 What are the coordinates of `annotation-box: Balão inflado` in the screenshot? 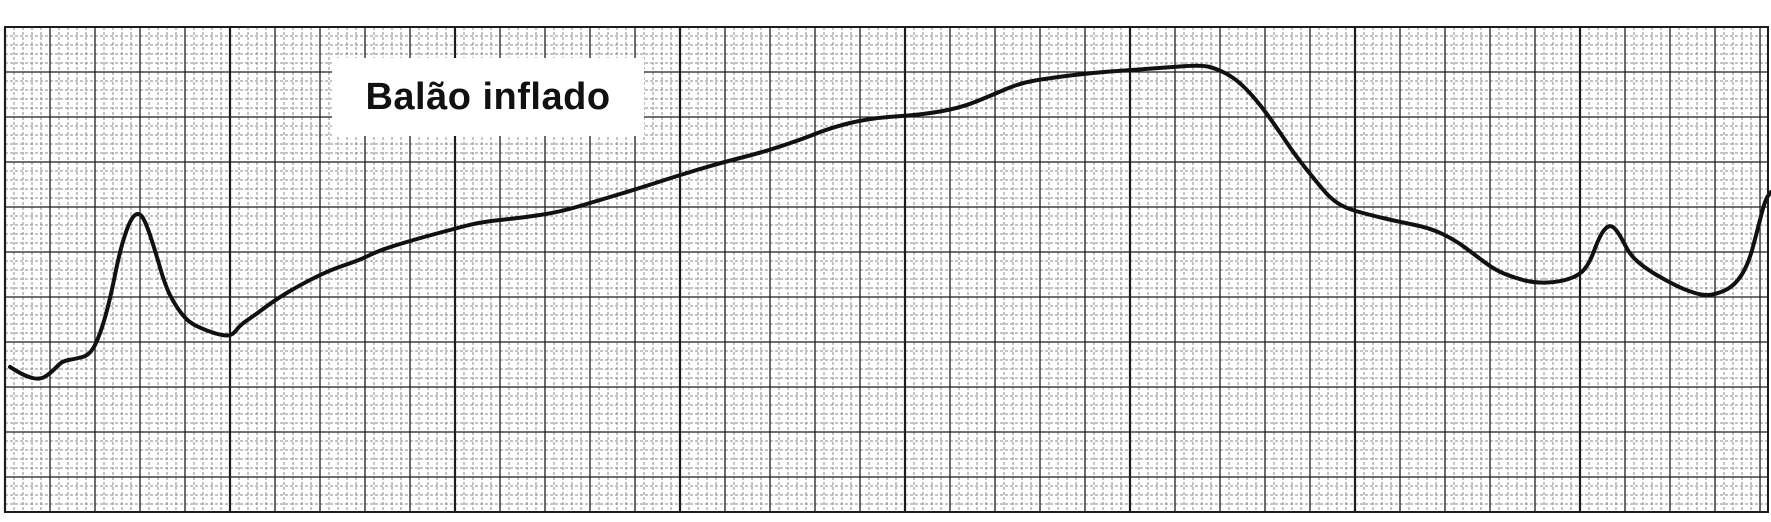 It's located at (488, 97).